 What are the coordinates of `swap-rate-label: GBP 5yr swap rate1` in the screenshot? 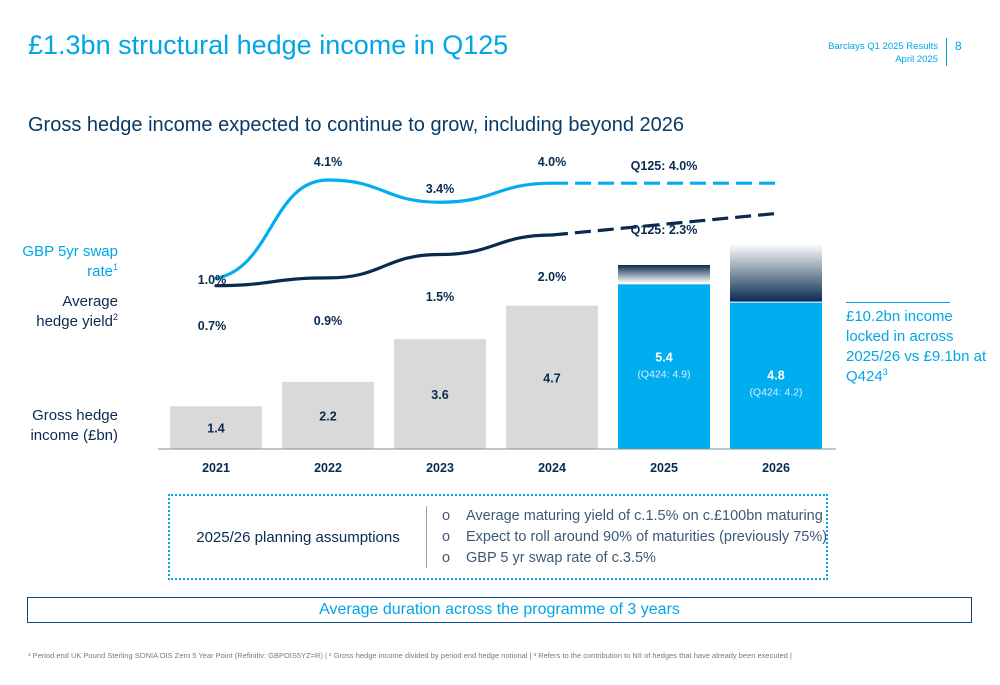 It's located at (70, 261).